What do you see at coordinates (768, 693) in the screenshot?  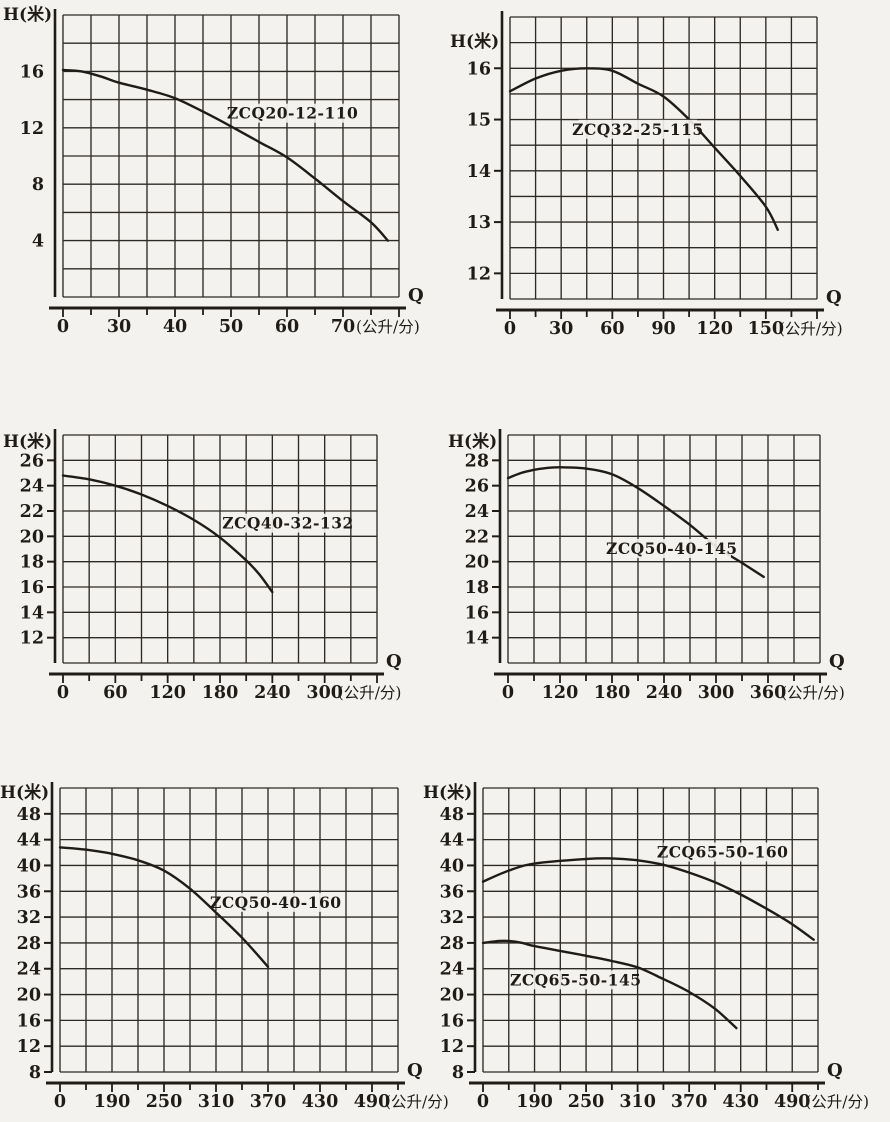 I see `x-tick-label: 360` at bounding box center [768, 693].